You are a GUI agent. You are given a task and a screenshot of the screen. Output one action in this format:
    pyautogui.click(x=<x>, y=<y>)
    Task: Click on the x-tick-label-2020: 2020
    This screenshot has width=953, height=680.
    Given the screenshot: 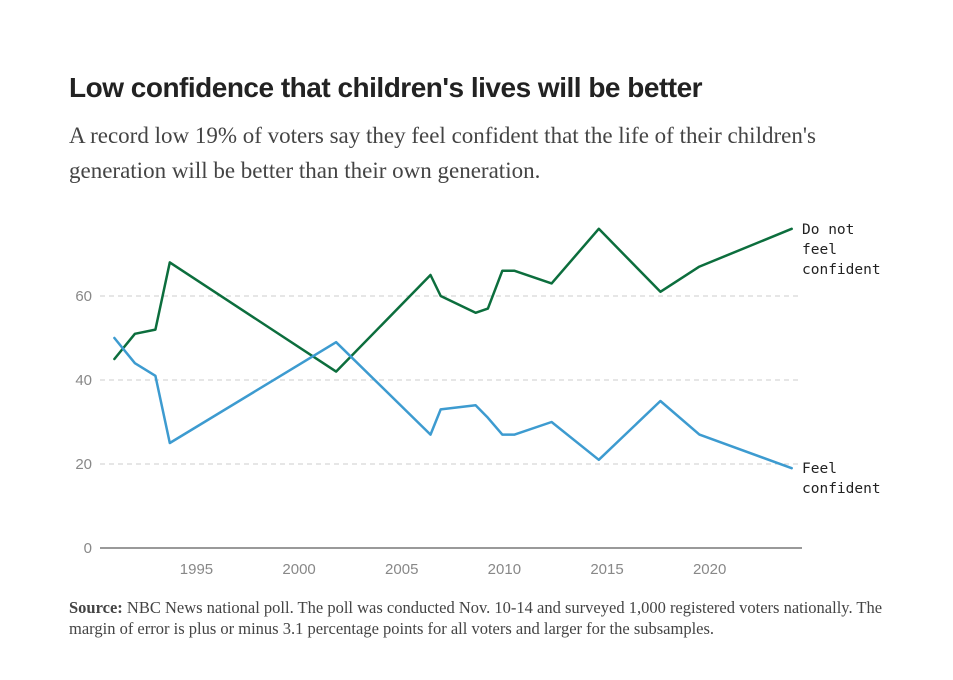 What is the action you would take?
    pyautogui.click(x=709, y=569)
    